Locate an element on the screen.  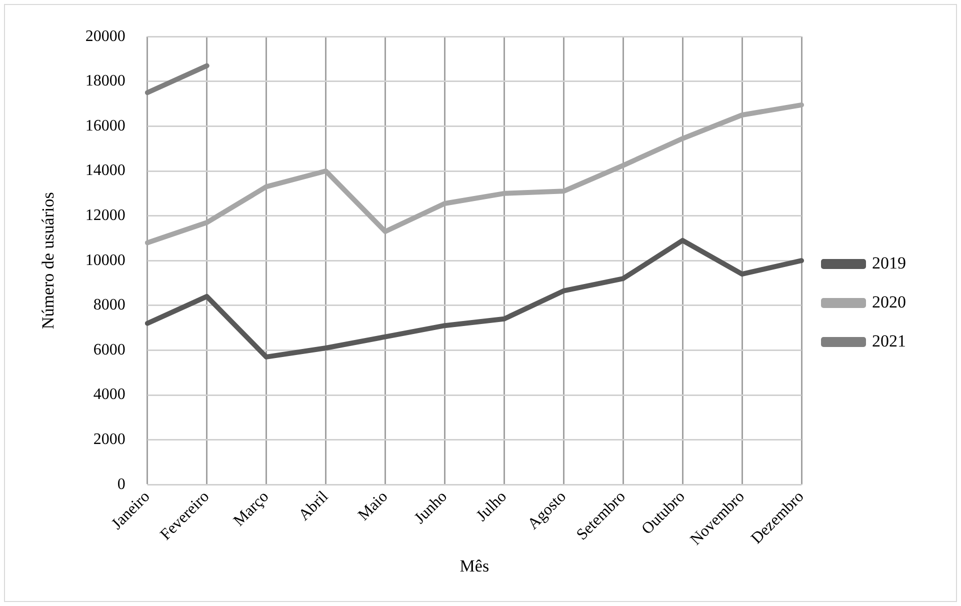
y-tick-label: 10000 is located at coordinates (105, 260).